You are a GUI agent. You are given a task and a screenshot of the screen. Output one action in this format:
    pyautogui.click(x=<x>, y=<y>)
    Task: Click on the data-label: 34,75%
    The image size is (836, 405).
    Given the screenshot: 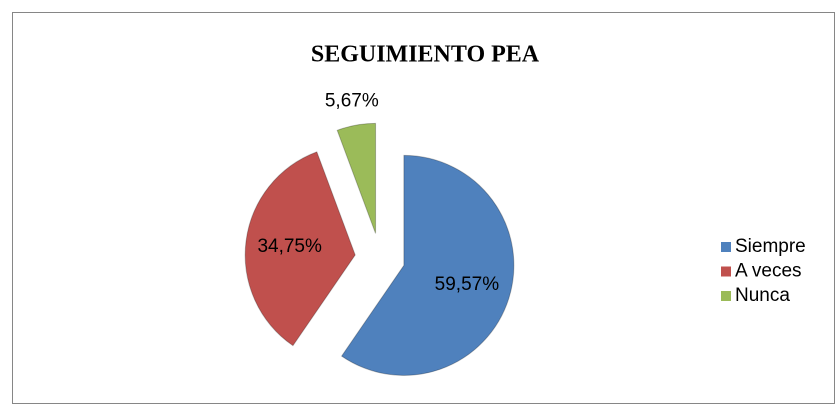 What is the action you would take?
    pyautogui.click(x=289, y=246)
    